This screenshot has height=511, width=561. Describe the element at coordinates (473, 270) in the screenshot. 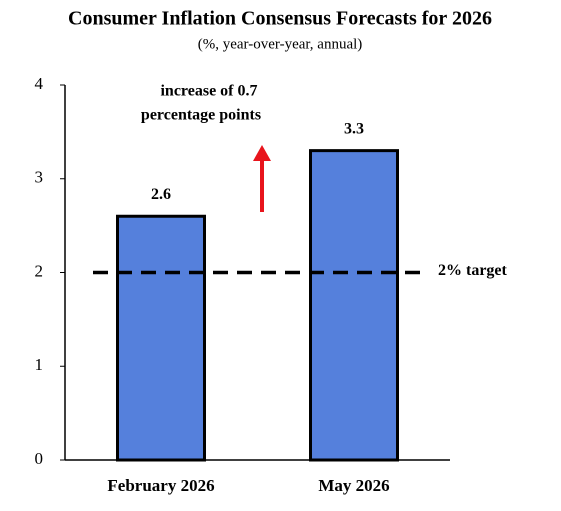

I see `reference-label: 2% target` at that location.